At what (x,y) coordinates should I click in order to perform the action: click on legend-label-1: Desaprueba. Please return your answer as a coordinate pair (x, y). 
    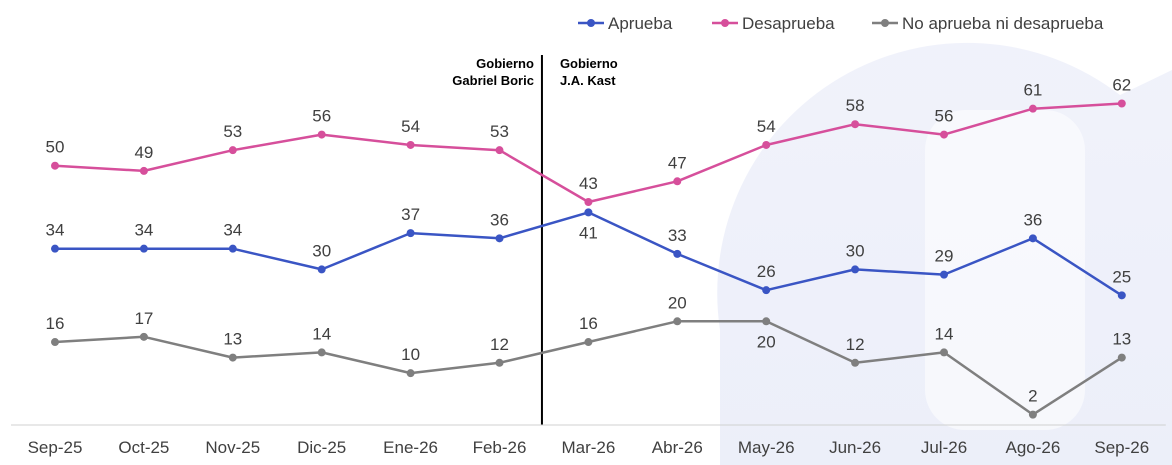
    Looking at the image, I should click on (788, 23).